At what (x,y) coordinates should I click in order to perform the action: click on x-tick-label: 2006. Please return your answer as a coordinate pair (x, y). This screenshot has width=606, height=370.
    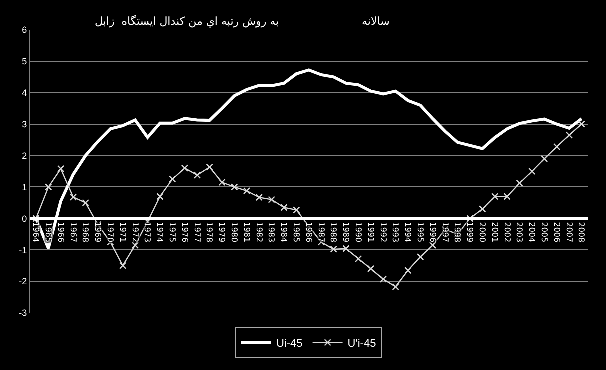
    Looking at the image, I should click on (557, 232).